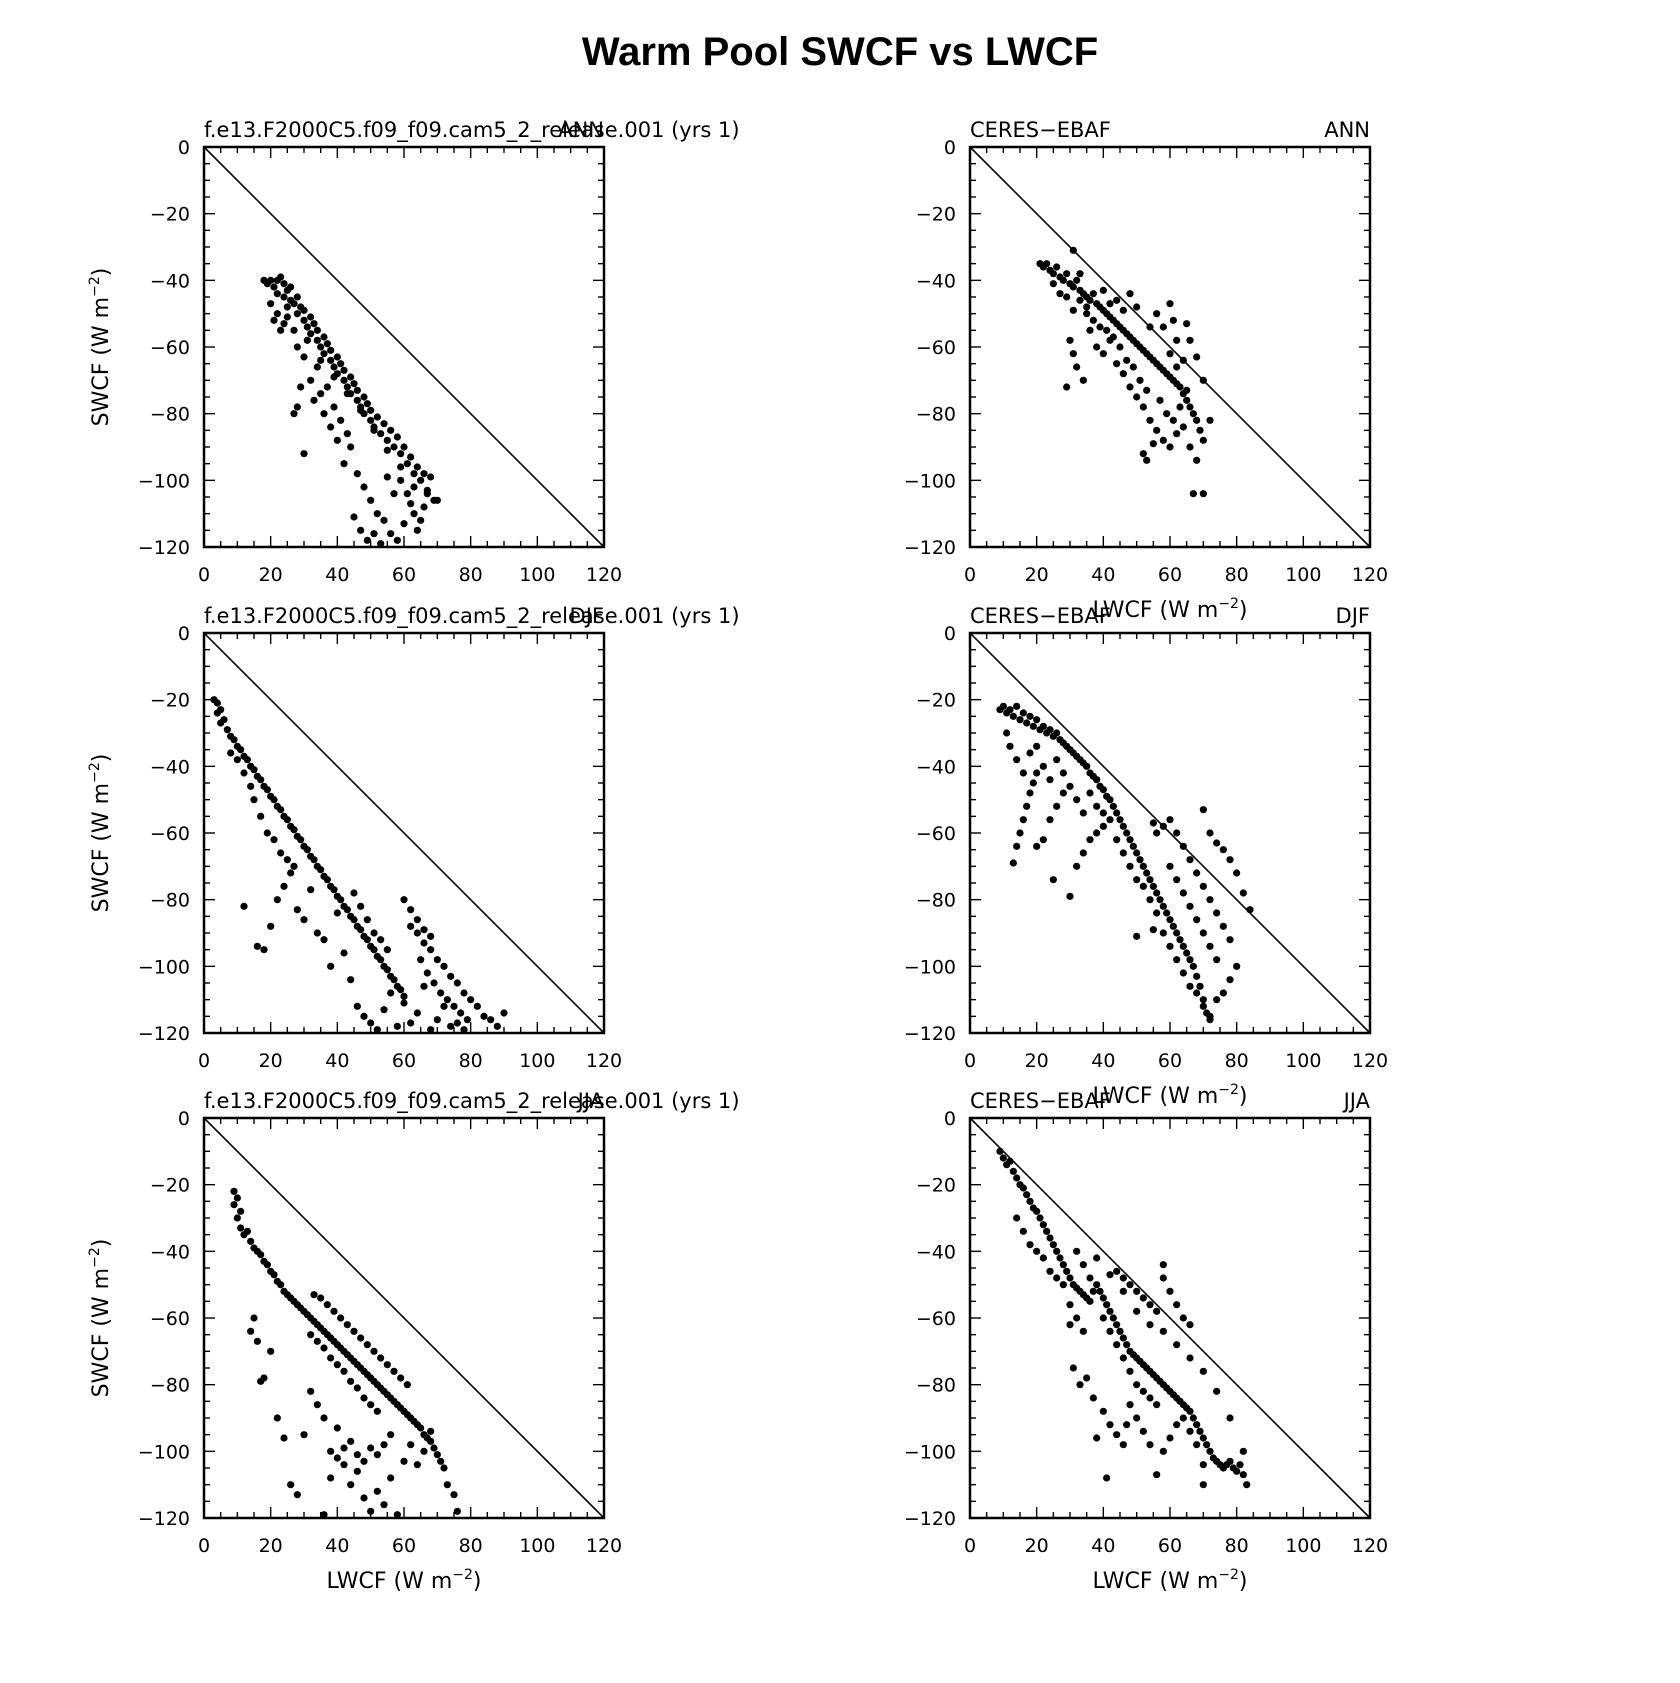 The image size is (1680, 1683). What do you see at coordinates (170, 1186) in the screenshot?
I see `y-tick-label: −20` at bounding box center [170, 1186].